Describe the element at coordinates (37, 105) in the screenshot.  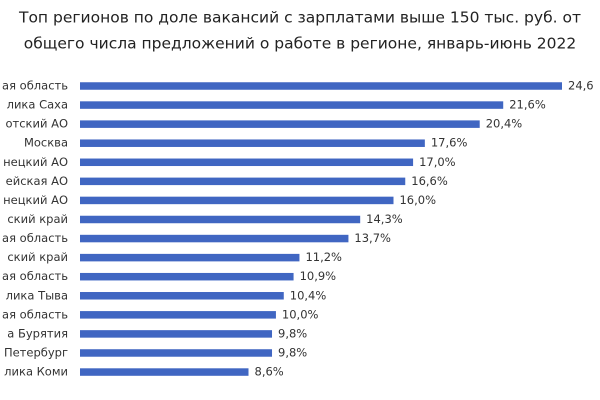
I see `category-label: лика Саха` at that location.